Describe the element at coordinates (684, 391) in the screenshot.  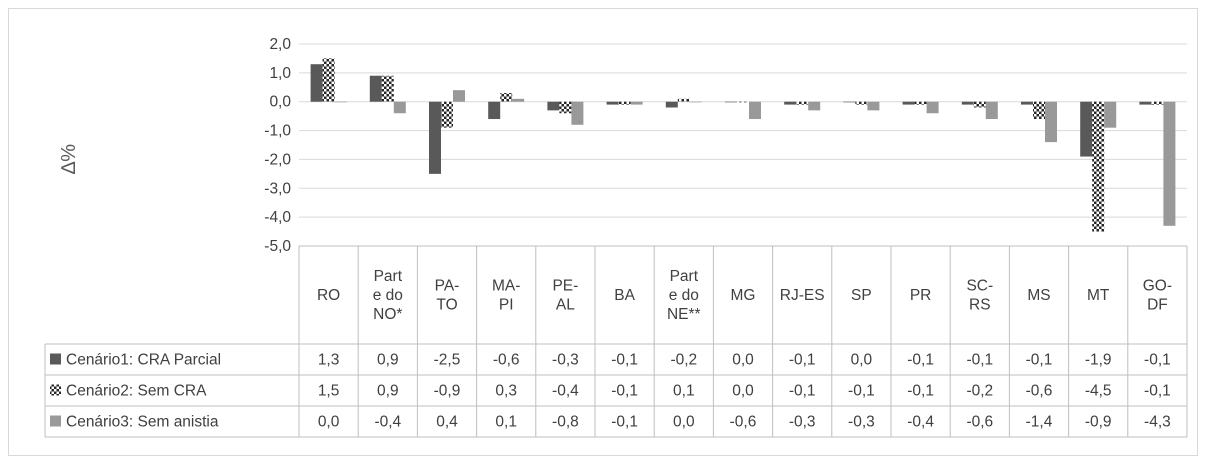
I see `data-table-value: 0,1` at that location.